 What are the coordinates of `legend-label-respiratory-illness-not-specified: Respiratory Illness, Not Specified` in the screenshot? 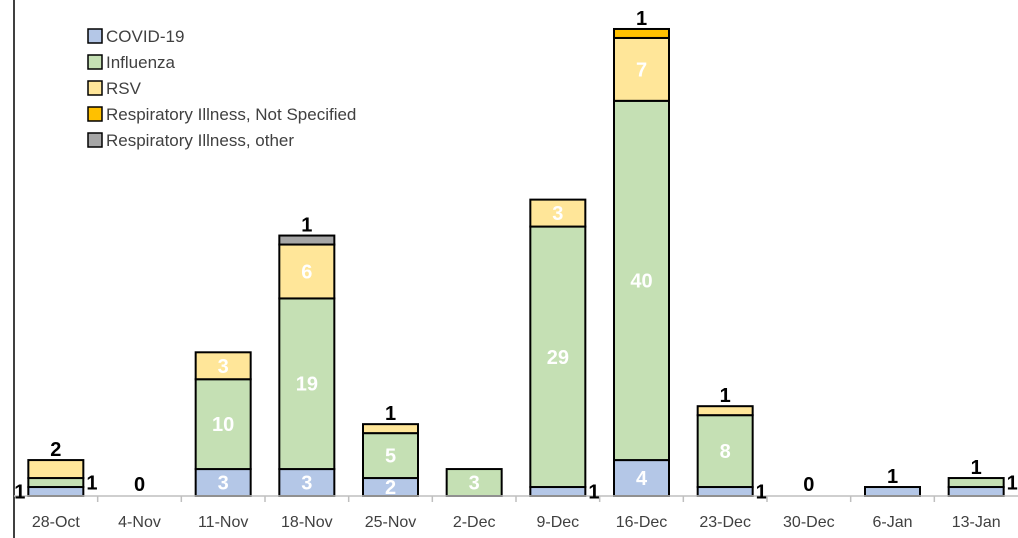 It's located at (231, 114).